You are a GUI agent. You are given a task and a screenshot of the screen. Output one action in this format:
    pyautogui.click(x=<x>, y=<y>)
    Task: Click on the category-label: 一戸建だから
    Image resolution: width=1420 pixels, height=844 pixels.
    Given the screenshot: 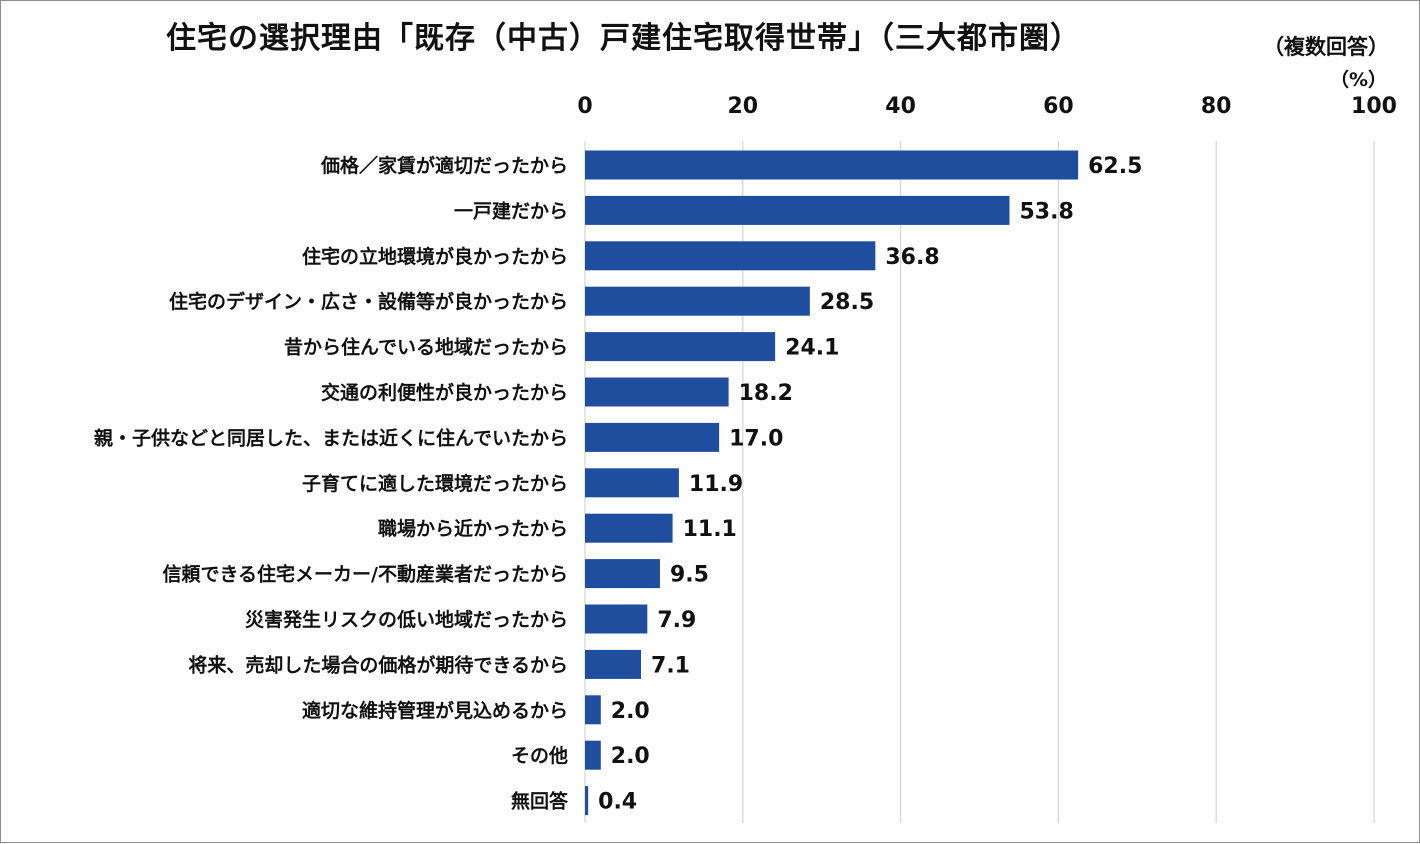 What is the action you would take?
    pyautogui.click(x=511, y=210)
    